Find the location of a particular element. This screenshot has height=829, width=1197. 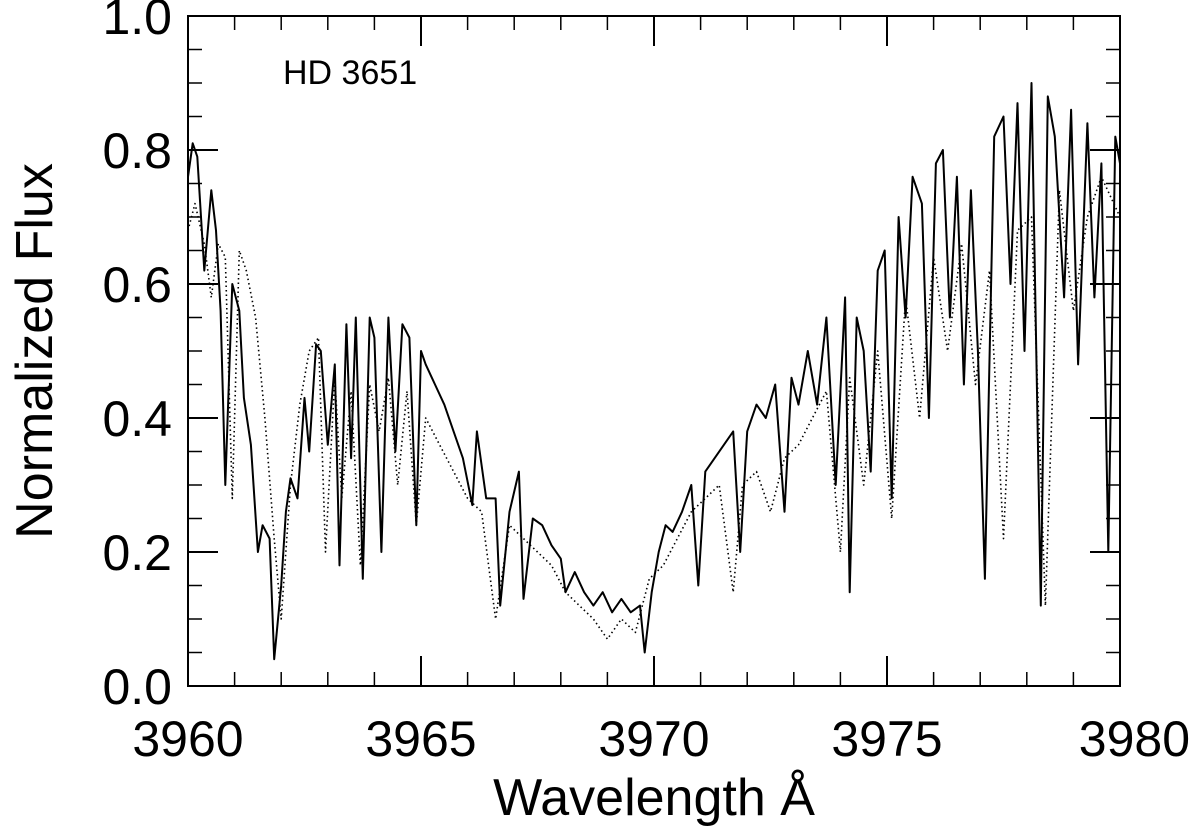

x-tick-label: 3975 is located at coordinates (886, 739).